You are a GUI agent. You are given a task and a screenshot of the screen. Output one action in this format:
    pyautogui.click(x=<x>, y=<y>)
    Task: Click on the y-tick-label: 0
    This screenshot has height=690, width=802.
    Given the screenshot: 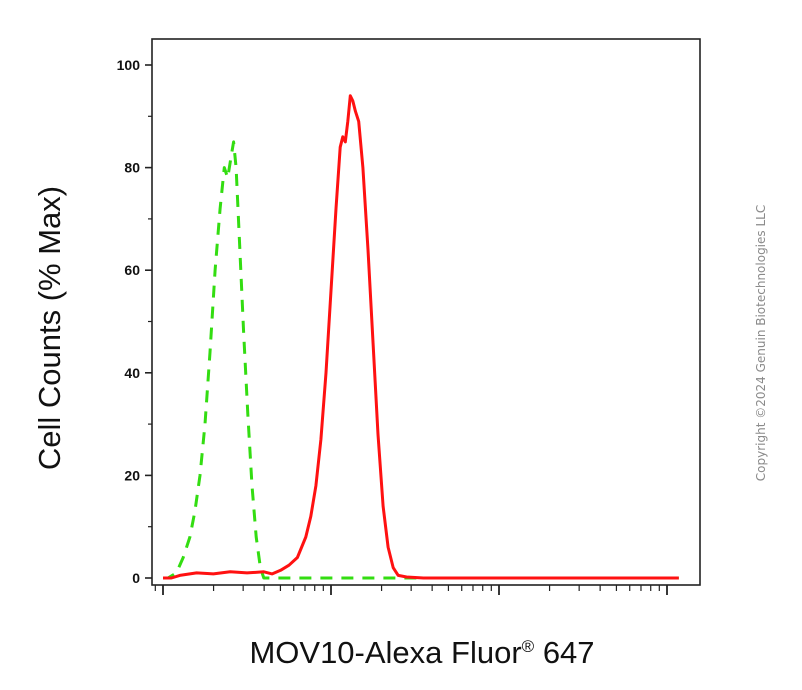 What is the action you would take?
    pyautogui.click(x=136, y=578)
    